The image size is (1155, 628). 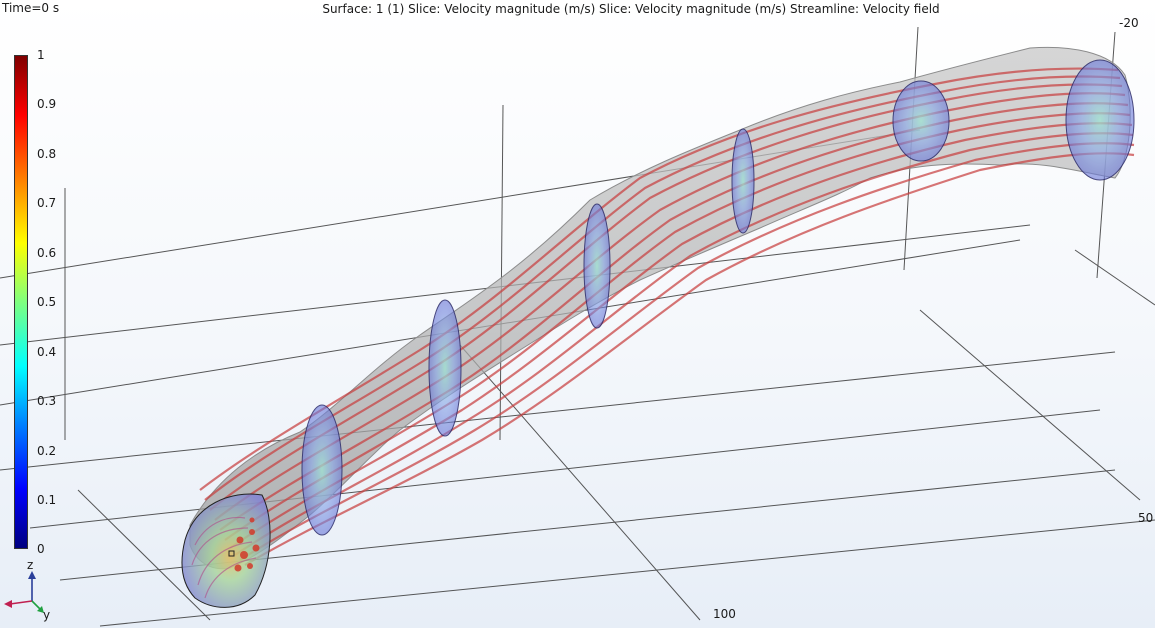 I want to click on color-legend-tick: 0.4, so click(x=47, y=352).